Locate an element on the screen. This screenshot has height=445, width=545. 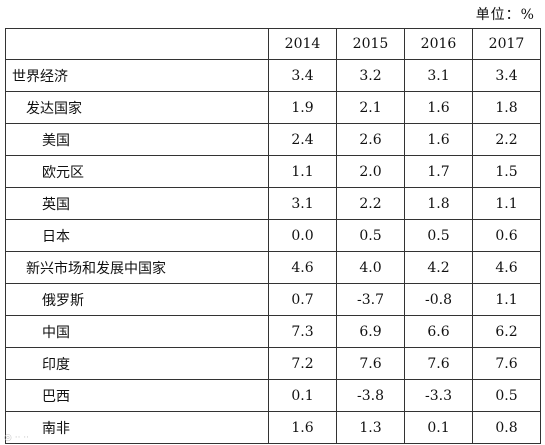
header-row: 2014 2015 2016 2017 is located at coordinates (273, 44).